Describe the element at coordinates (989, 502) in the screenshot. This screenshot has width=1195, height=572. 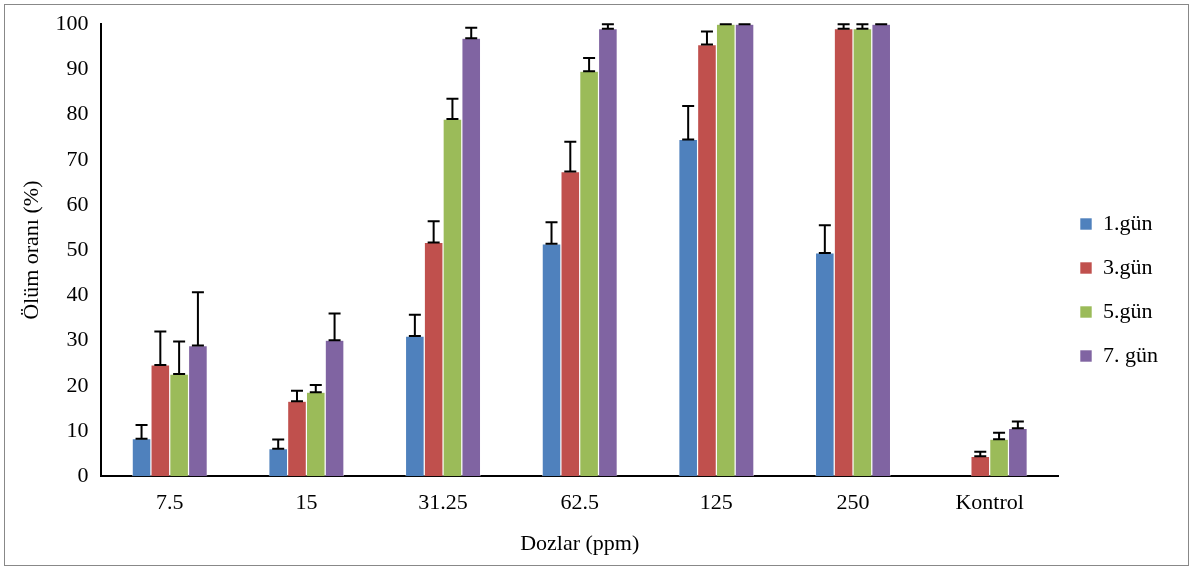
I see `x-tick-label: Kontrol` at that location.